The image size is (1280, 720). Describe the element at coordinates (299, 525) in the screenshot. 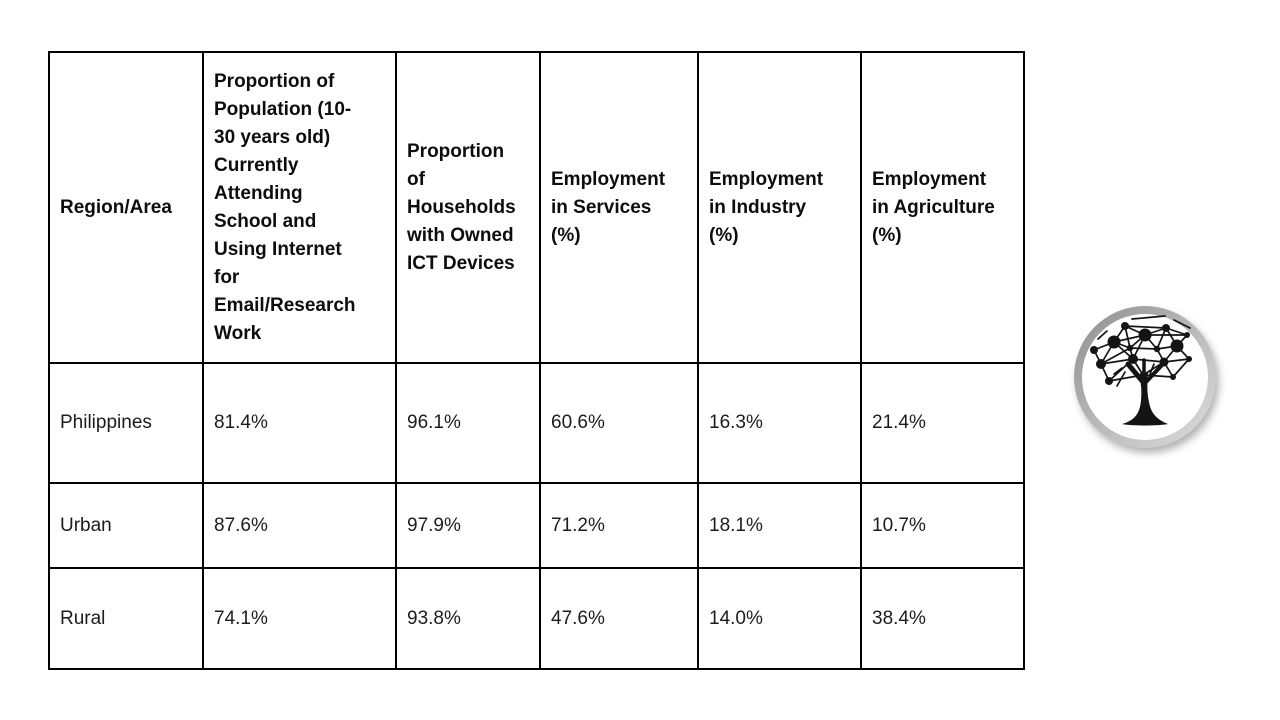

I see `table-cell: 87.6%` at that location.